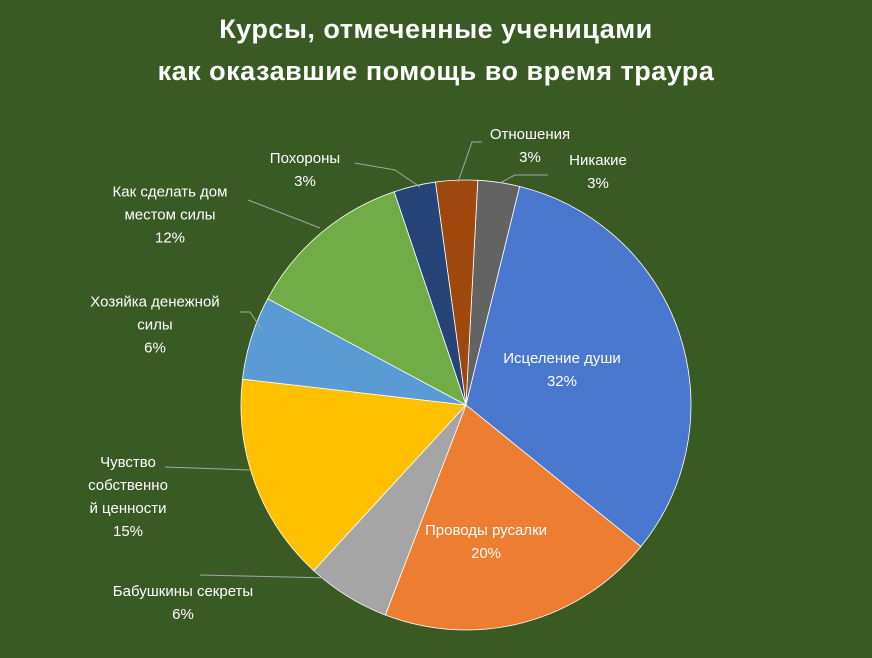 The height and width of the screenshot is (658, 872). I want to click on data-label: Хозяйка денежной силы 6%, so click(154, 325).